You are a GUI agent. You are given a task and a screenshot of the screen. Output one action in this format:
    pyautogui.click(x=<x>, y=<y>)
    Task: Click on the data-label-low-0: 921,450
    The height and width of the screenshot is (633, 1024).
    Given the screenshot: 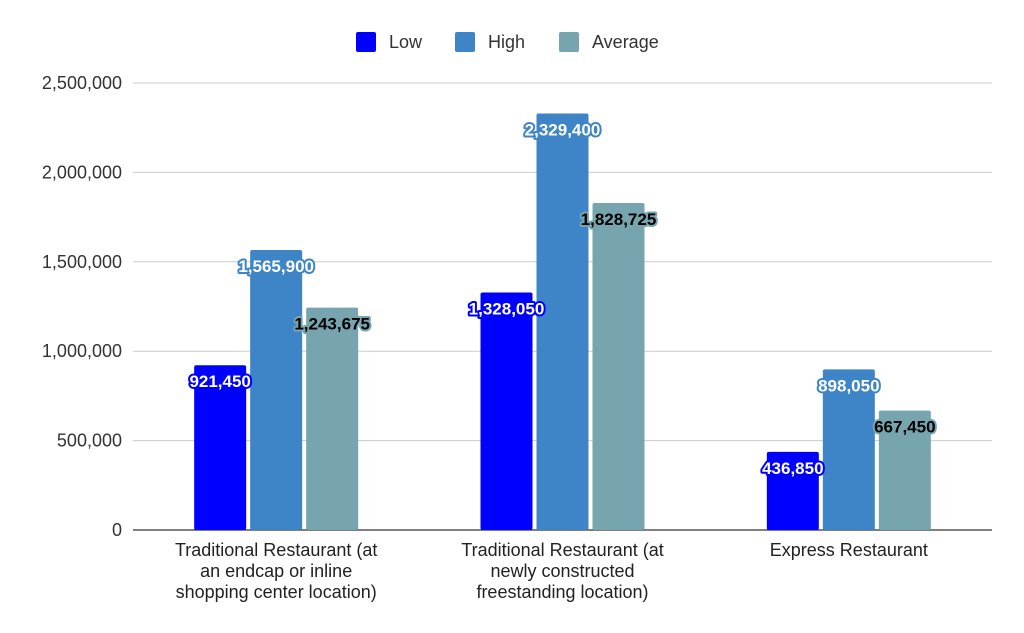 What is the action you would take?
    pyautogui.click(x=219, y=381)
    